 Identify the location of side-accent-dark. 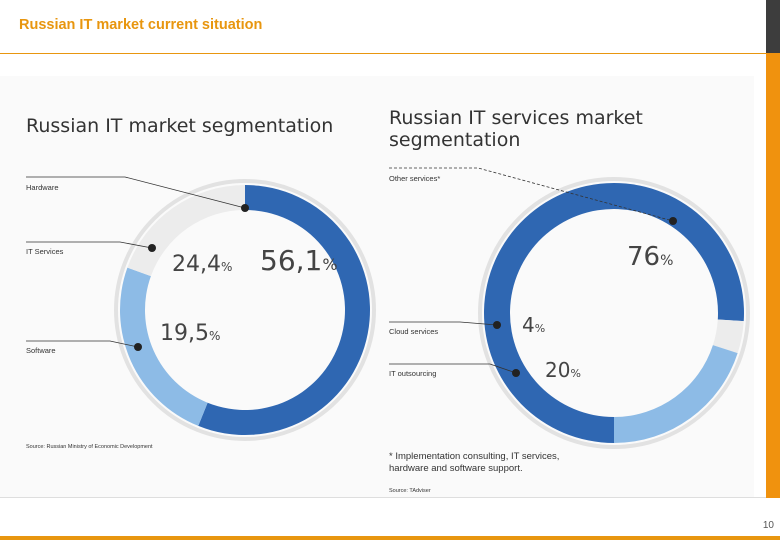
(773, 26).